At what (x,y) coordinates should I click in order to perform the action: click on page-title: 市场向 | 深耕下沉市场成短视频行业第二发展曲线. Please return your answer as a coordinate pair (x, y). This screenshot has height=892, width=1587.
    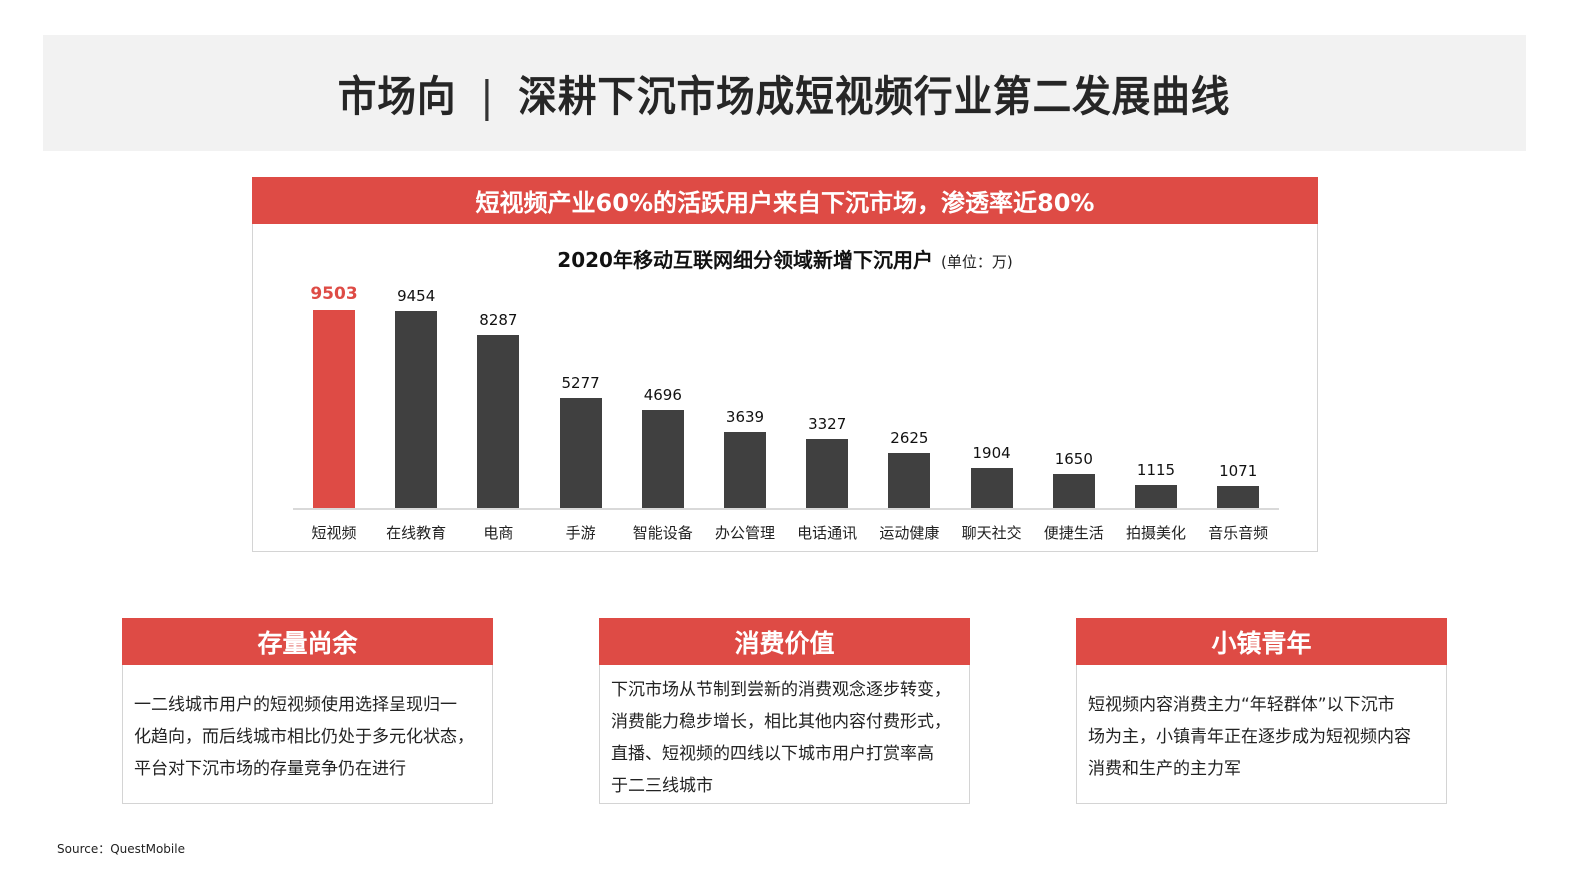
    Looking at the image, I should click on (784, 93).